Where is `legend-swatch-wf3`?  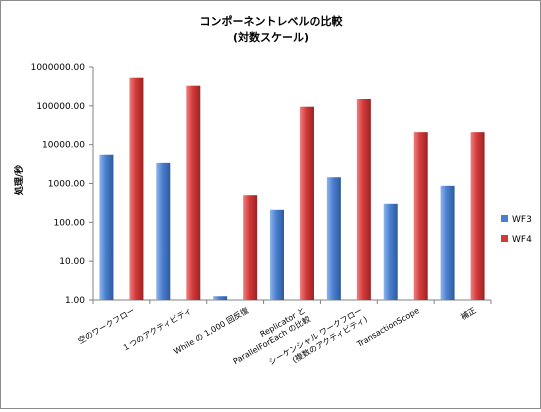 legend-swatch-wf3 is located at coordinates (504, 218).